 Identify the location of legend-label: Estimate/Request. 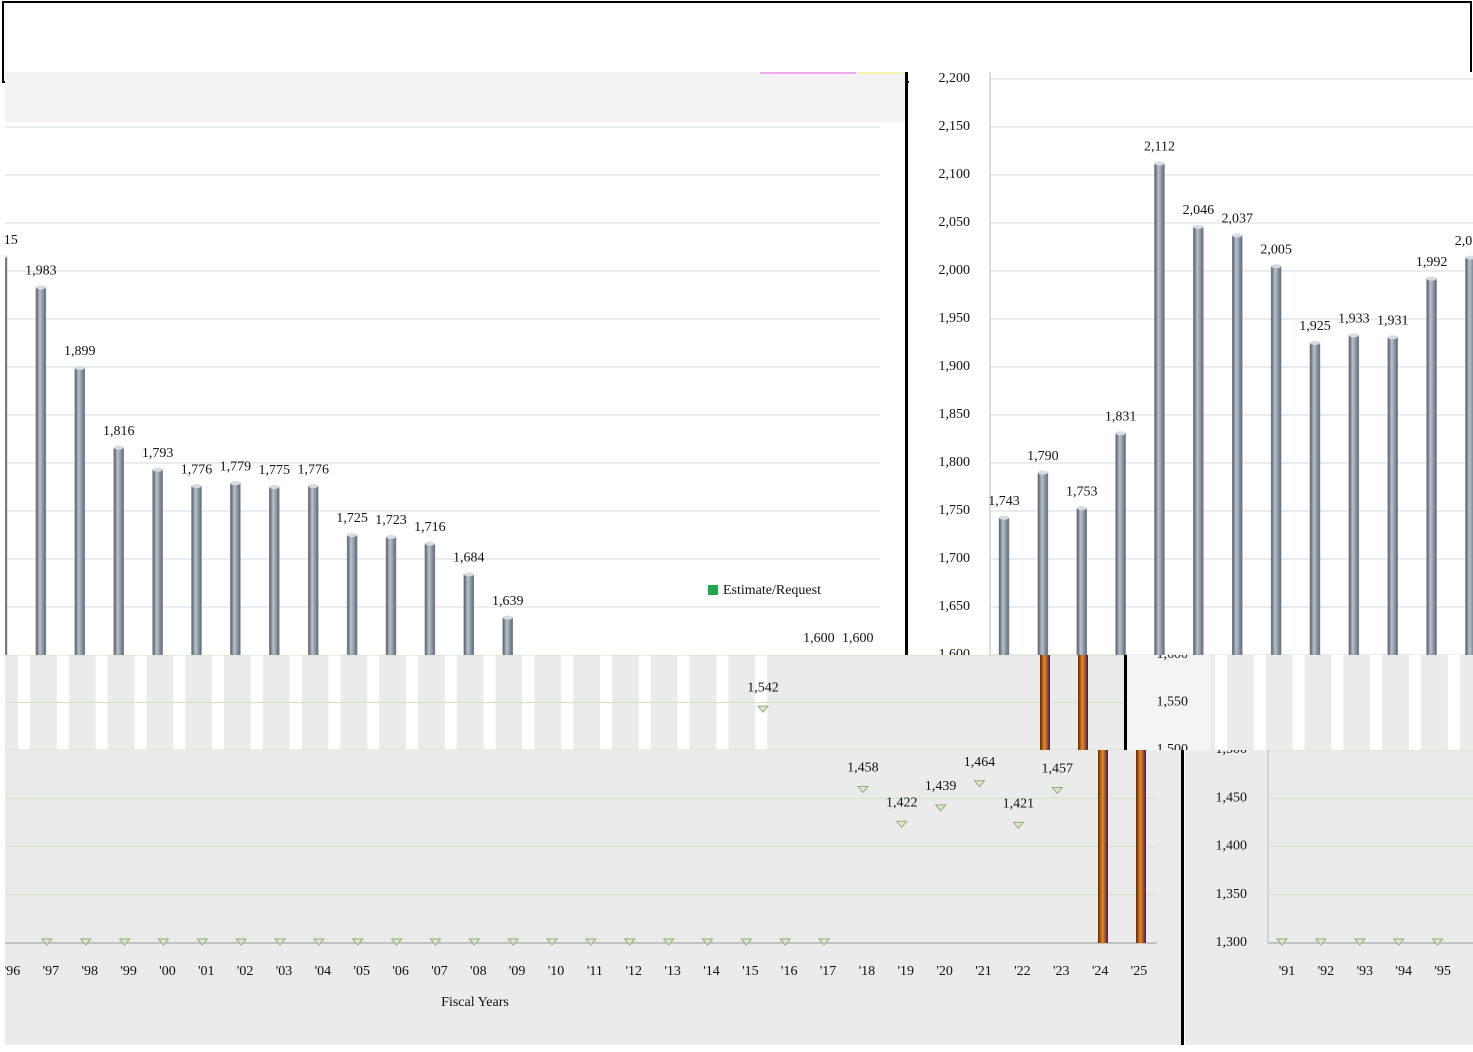
(772, 590).